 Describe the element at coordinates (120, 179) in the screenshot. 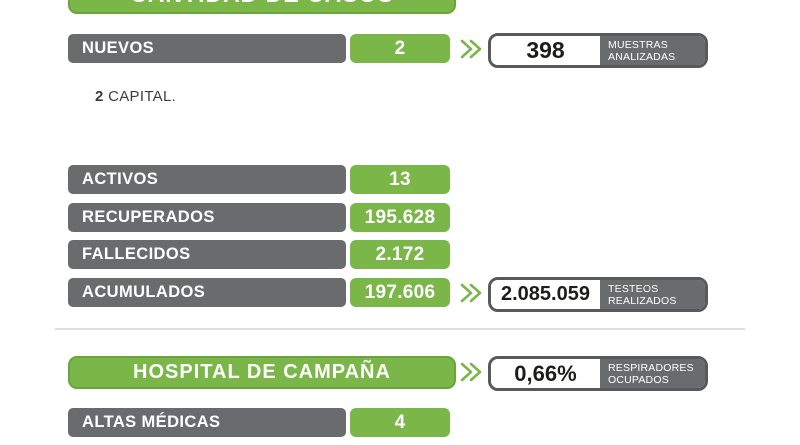

I see `row-label: ACTIVOS` at that location.